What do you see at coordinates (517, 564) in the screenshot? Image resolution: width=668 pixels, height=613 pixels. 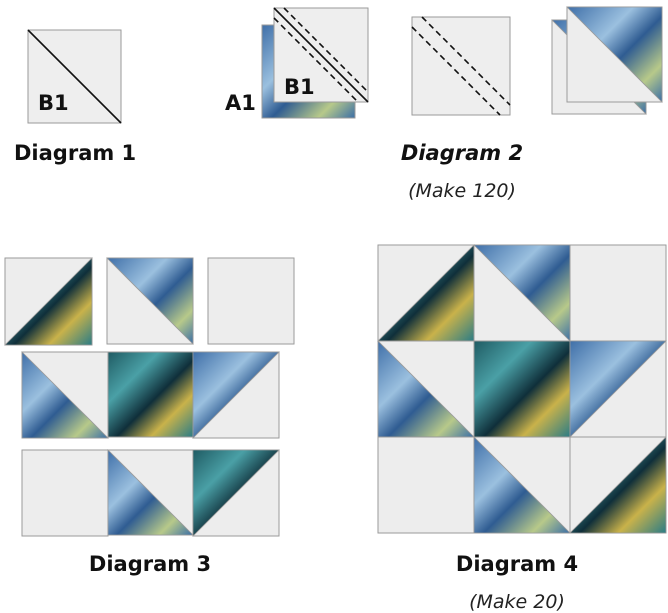 I see `caption: Diagram 4` at bounding box center [517, 564].